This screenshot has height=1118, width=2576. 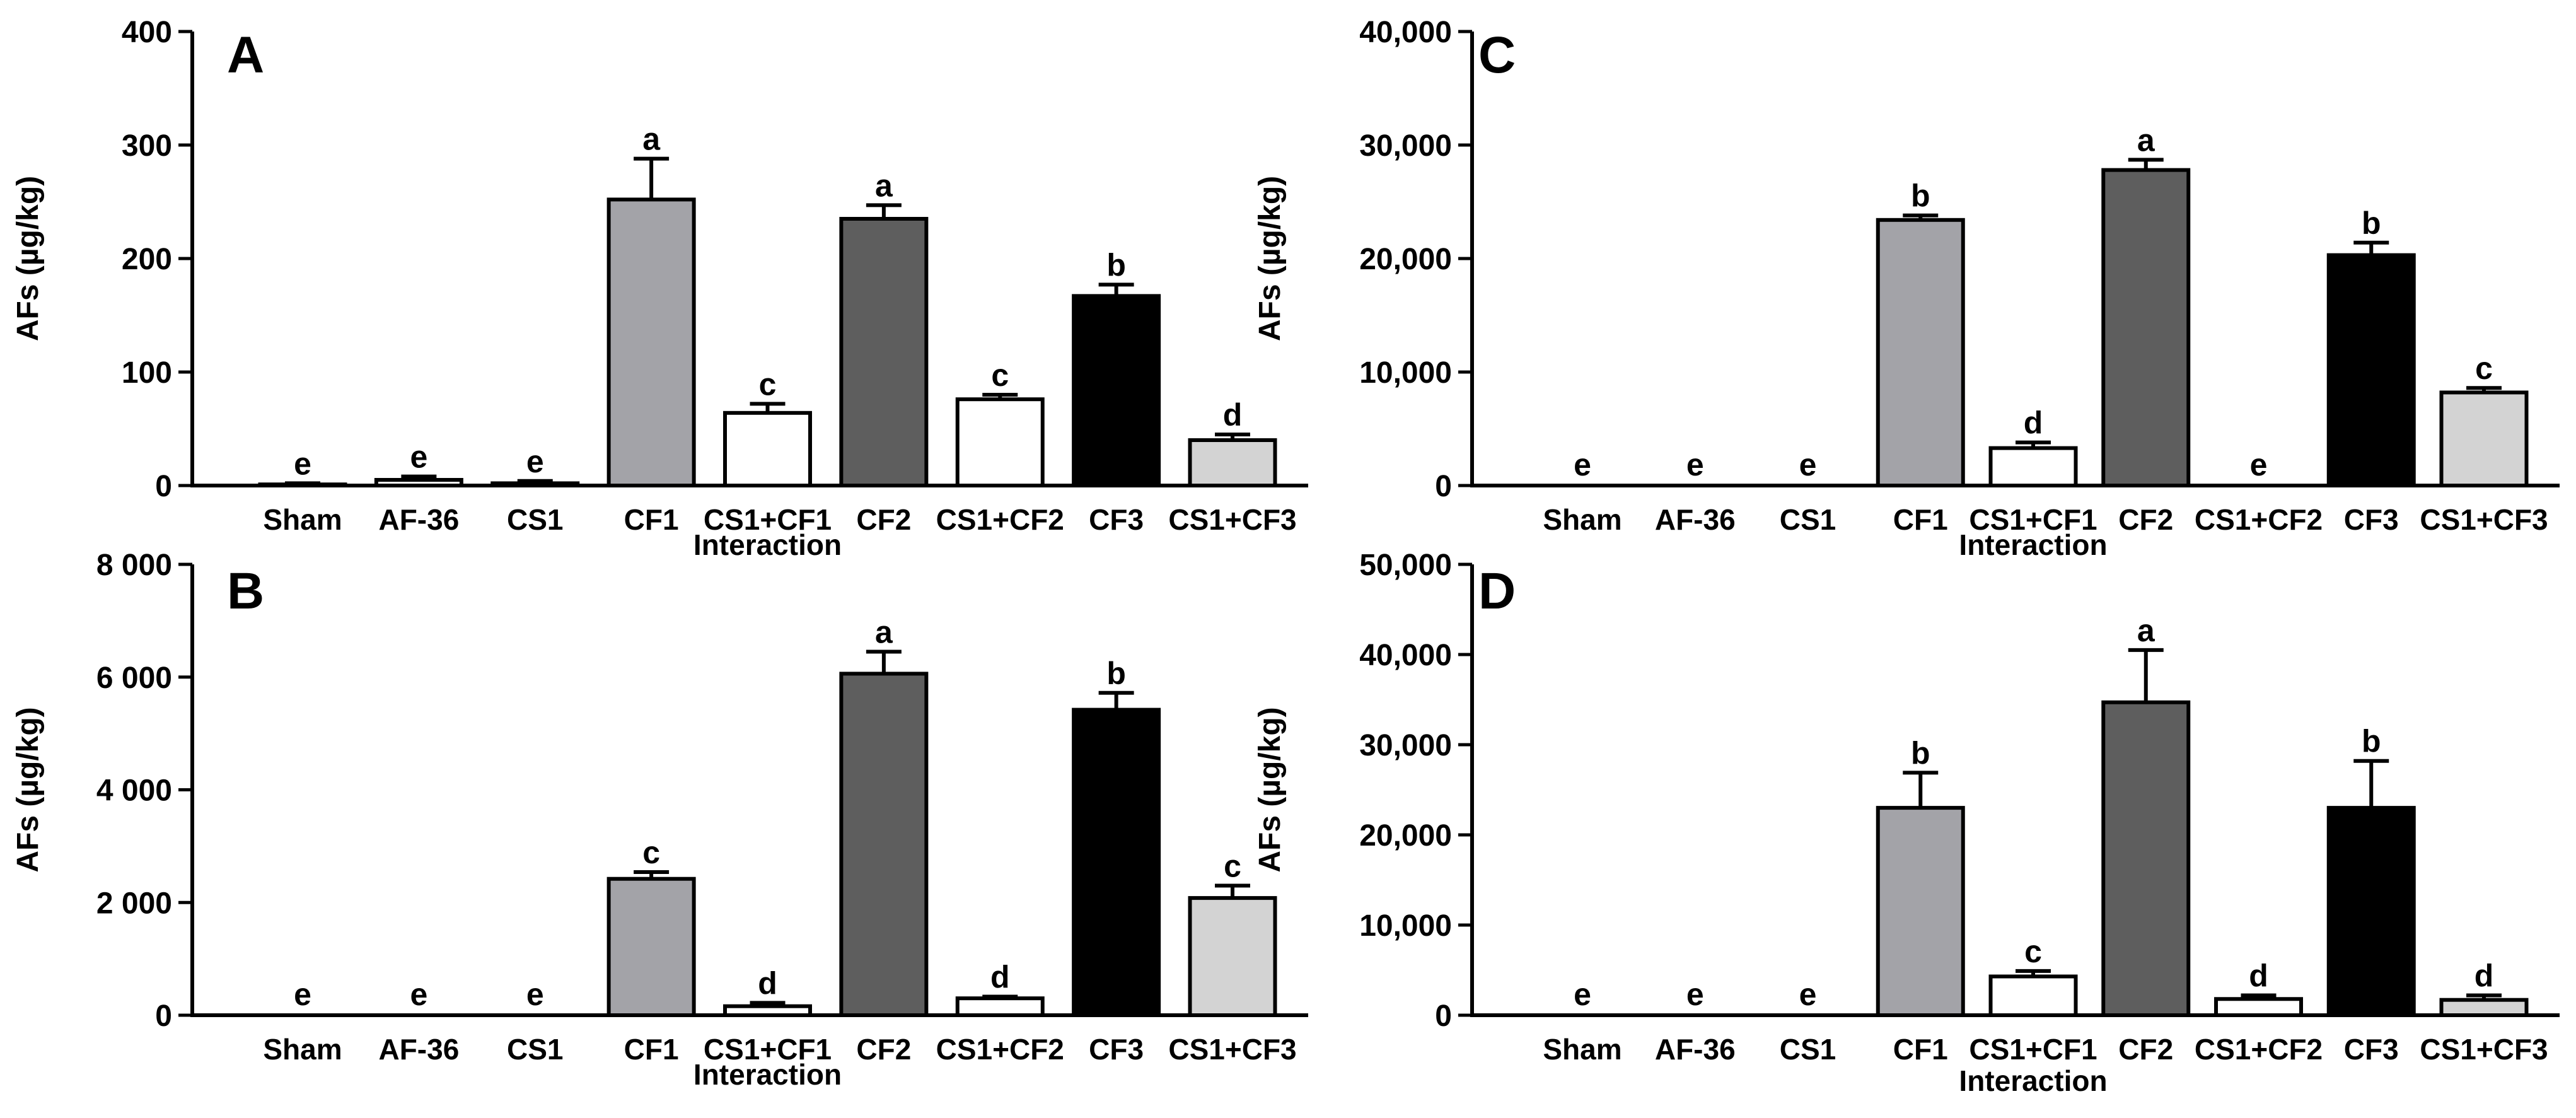 I want to click on panel-letter: B, so click(x=246, y=591).